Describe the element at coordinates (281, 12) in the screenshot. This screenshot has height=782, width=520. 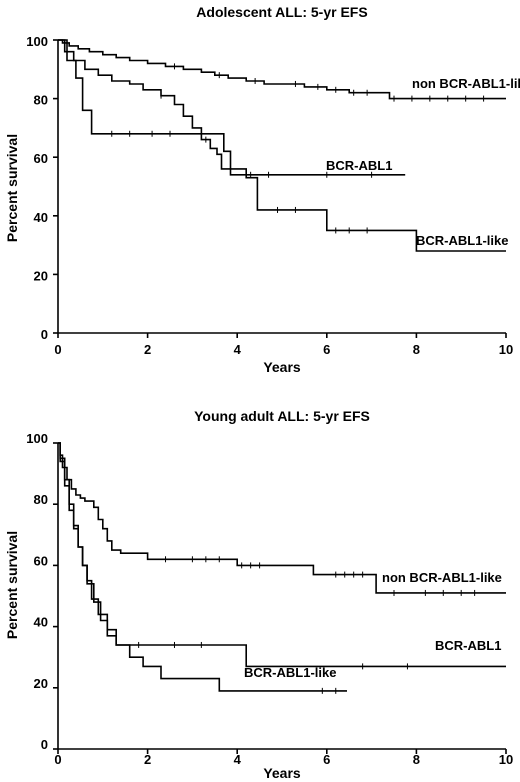
I see `chart-title: Adolescent ALL: 5-yr EFS` at that location.